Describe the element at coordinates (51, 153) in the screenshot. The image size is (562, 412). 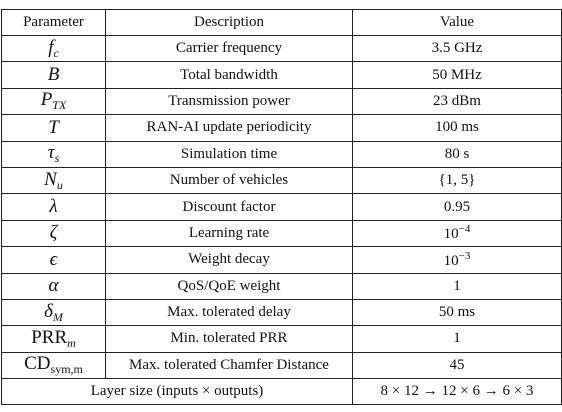
I see `symbol-base: τ` at that location.